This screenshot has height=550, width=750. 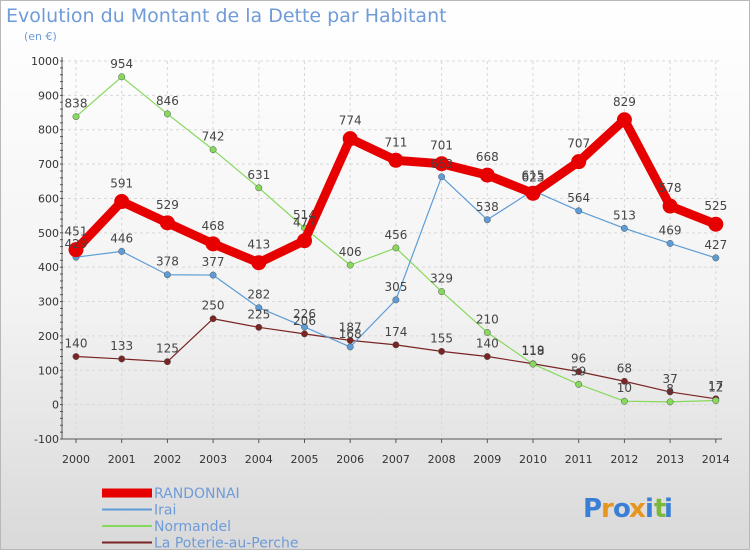 I want to click on x-tick-label: 2012, so click(x=624, y=459).